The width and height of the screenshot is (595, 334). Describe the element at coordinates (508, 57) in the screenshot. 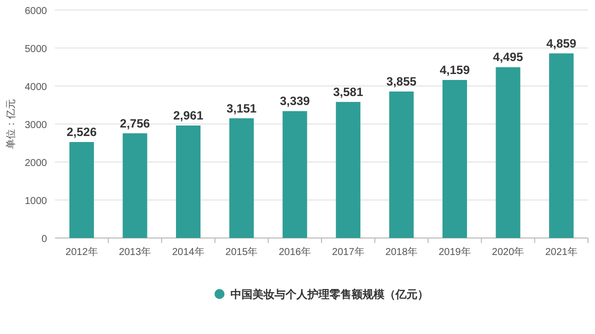

I see `data-label: 4,495` at that location.